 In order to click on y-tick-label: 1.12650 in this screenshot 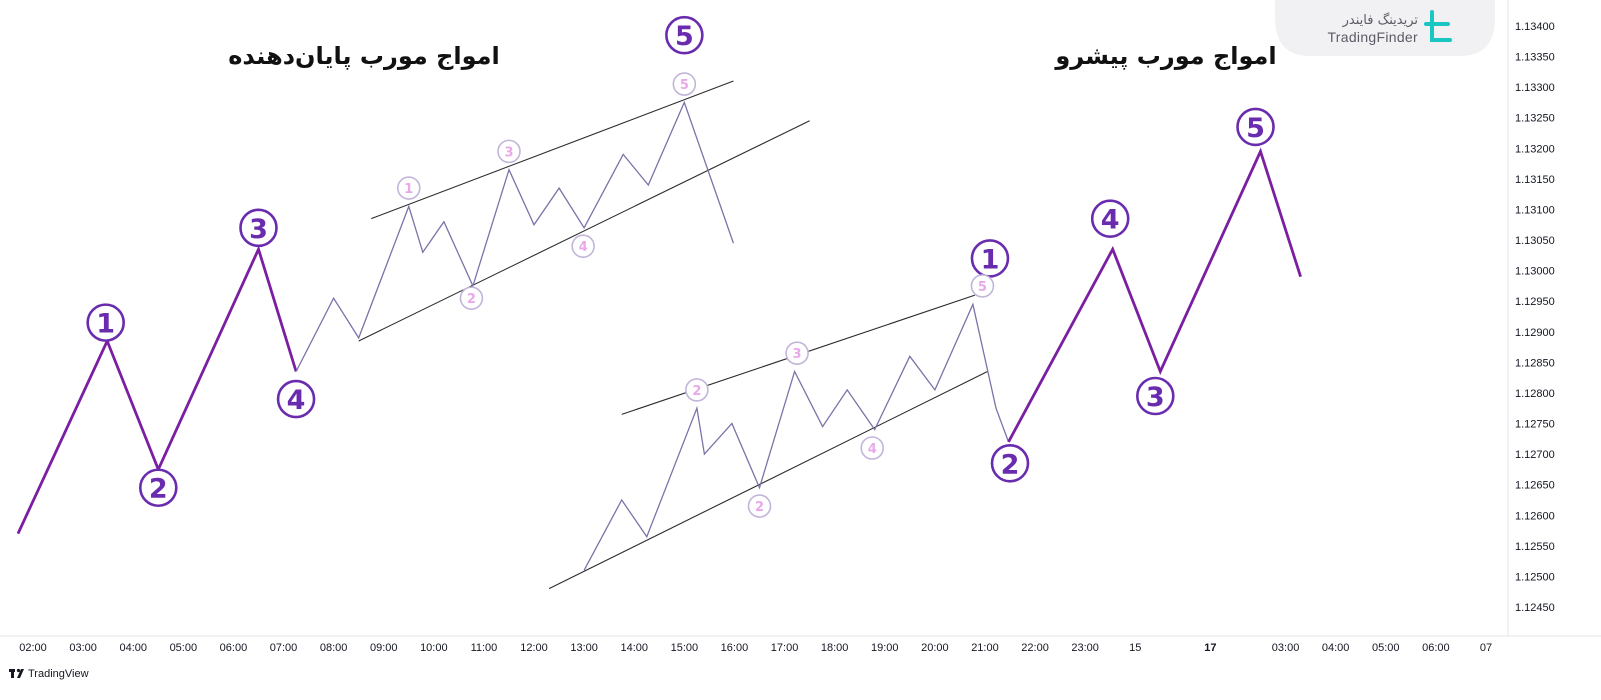, I will do `click(1535, 486)`.